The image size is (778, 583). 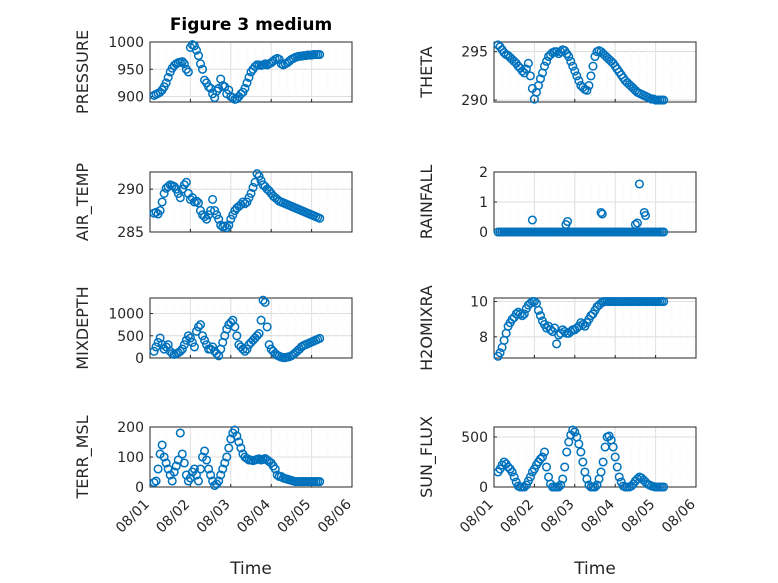 What do you see at coordinates (213, 72) in the screenshot?
I see `subplot-1: 900 950 1000 PRESSURE` at bounding box center [213, 72].